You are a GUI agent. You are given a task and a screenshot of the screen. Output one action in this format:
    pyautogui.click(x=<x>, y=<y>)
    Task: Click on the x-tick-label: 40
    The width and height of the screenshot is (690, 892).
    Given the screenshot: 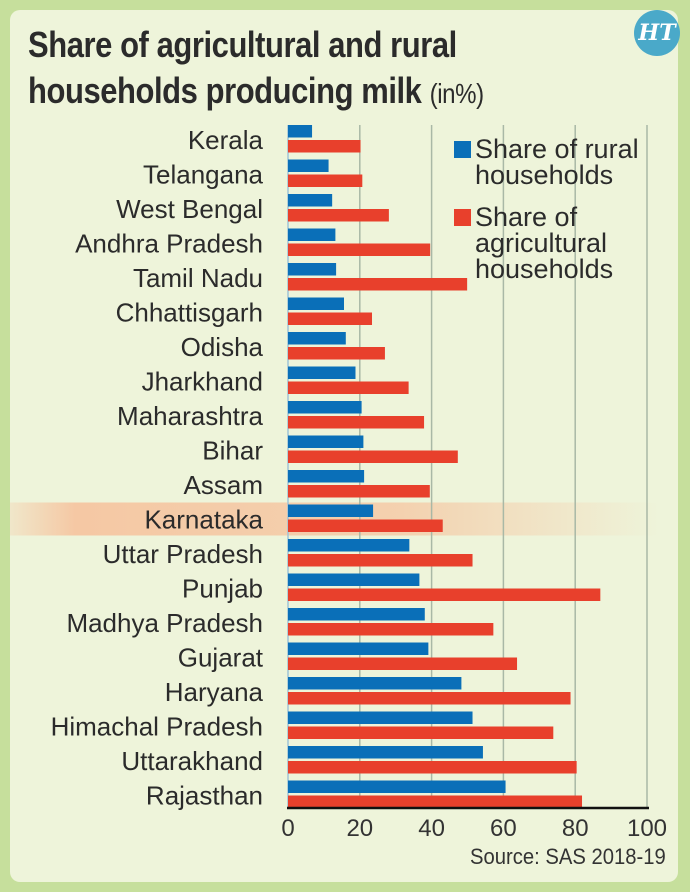 What is the action you would take?
    pyautogui.click(x=431, y=828)
    